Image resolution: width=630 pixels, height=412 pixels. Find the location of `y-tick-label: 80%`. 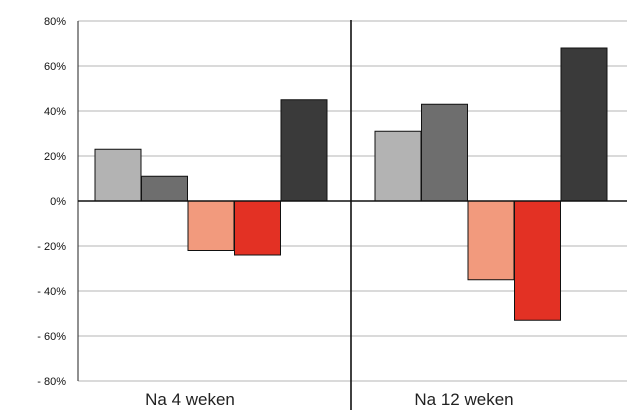

y-tick-label: 80% is located at coordinates (55, 22).